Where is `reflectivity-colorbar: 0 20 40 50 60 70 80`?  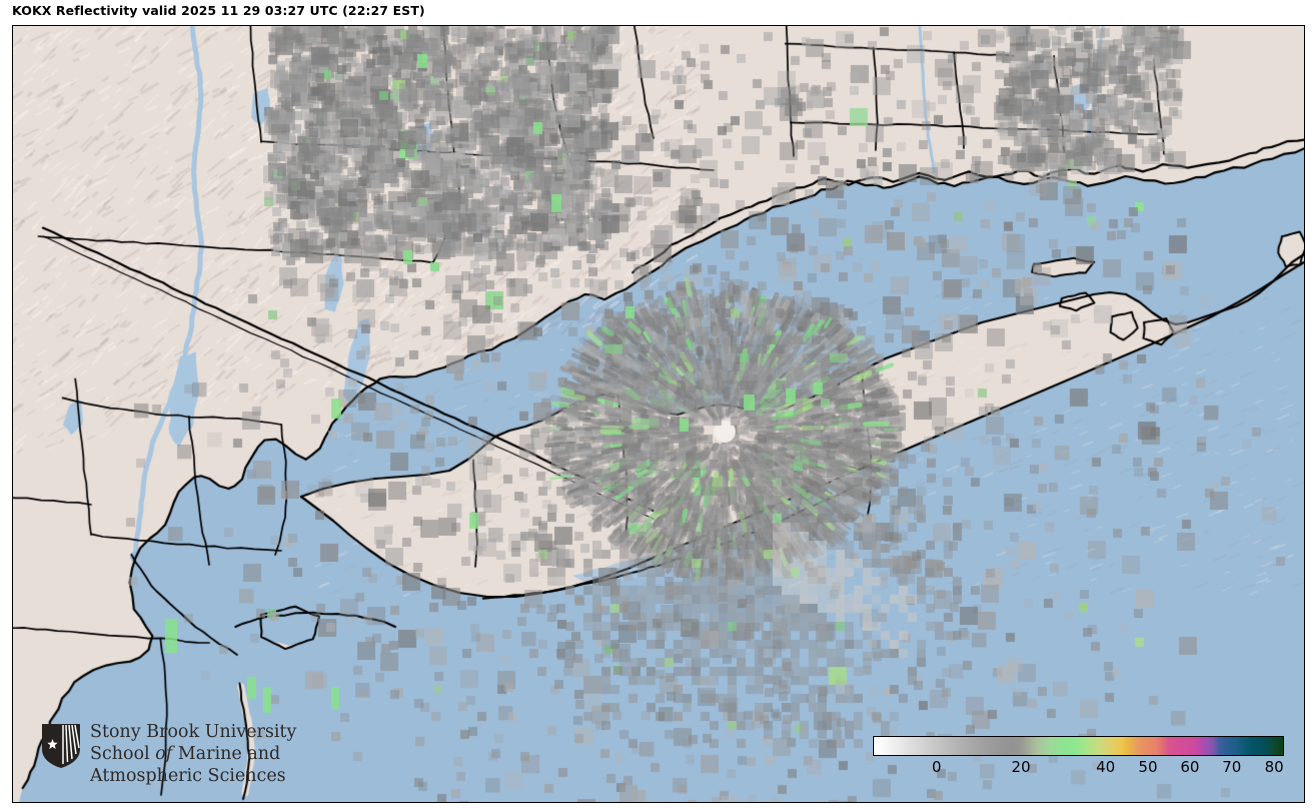
reflectivity-colorbar: 0 20 40 50 60 70 80 is located at coordinates (1088, 769).